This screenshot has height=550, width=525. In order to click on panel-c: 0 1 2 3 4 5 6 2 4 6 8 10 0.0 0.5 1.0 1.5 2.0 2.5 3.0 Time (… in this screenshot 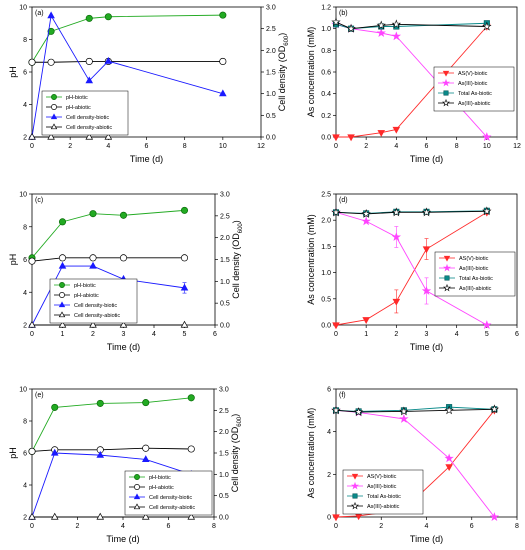, I will do `click(126, 272)`.